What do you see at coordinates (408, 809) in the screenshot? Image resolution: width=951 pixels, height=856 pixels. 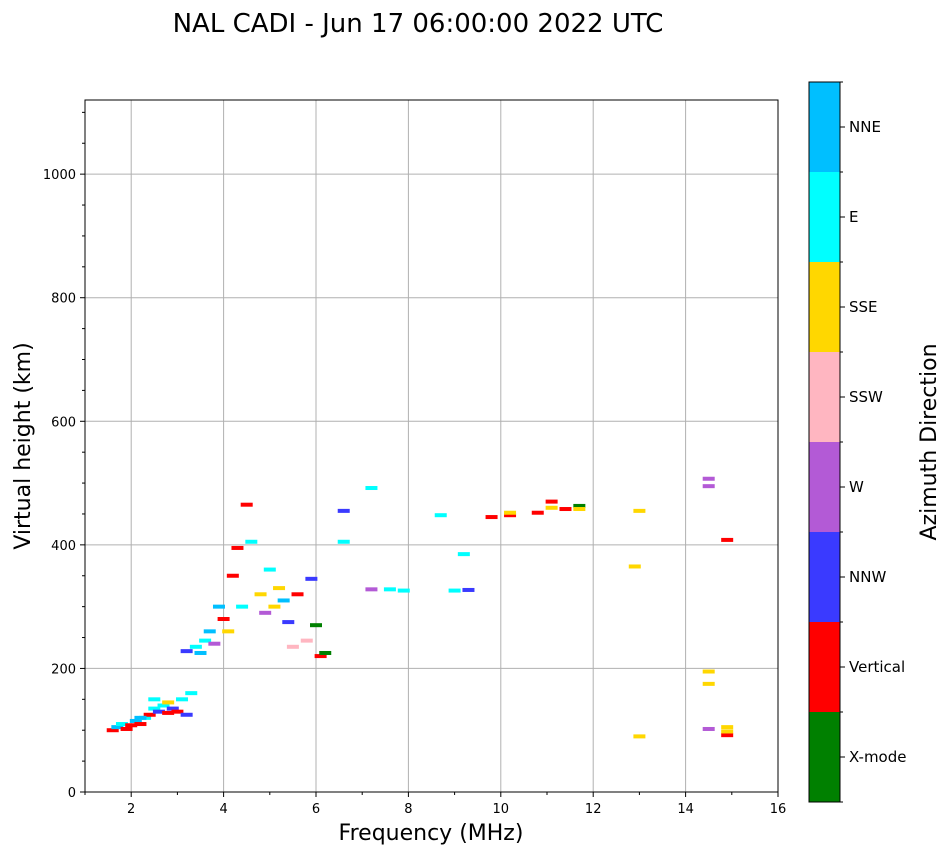 I see `x-tick-label: 8` at bounding box center [408, 809].